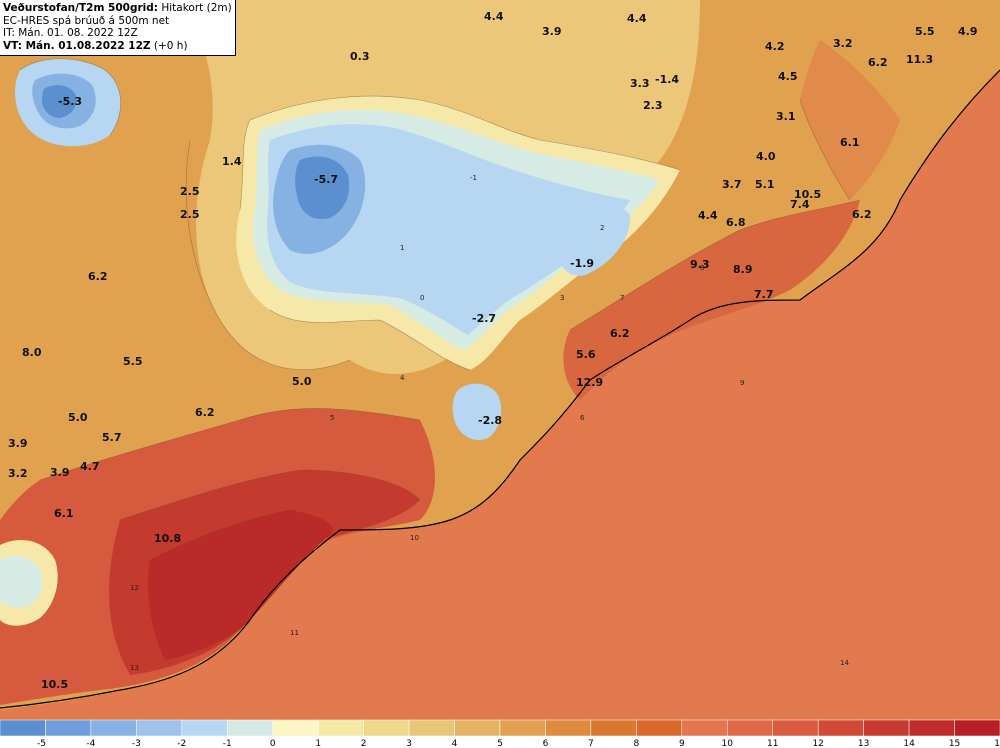 The height and width of the screenshot is (748, 1000). I want to click on temperature-label: -2.8, so click(490, 420).